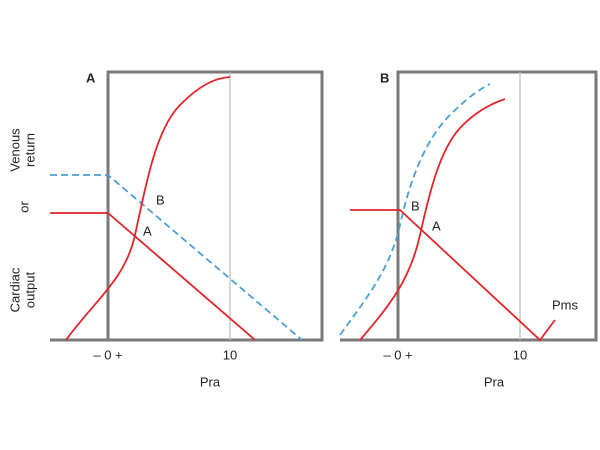  I want to click on panel-label: A, so click(91, 77).